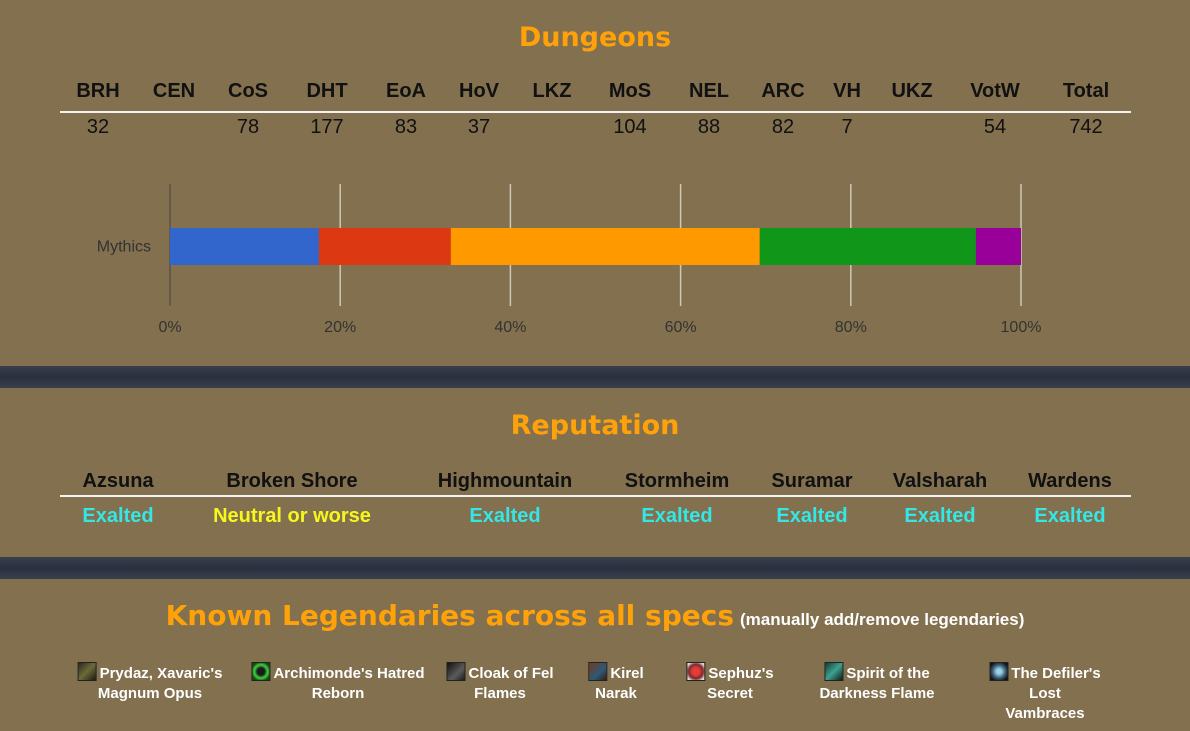 This screenshot has width=1190, height=731. What do you see at coordinates (327, 127) in the screenshot?
I see `value-dht: 177` at bounding box center [327, 127].